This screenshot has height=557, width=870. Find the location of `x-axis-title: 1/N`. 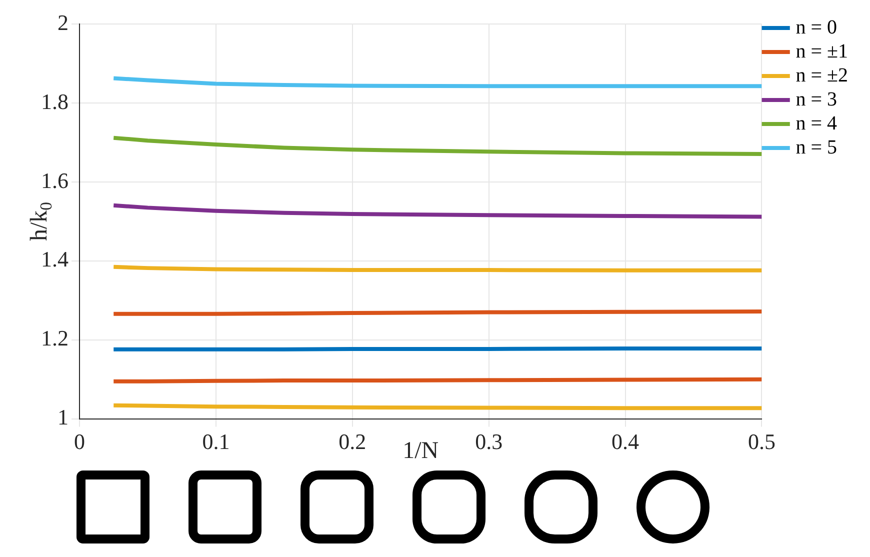

x-axis-title: 1/N is located at coordinates (420, 451).